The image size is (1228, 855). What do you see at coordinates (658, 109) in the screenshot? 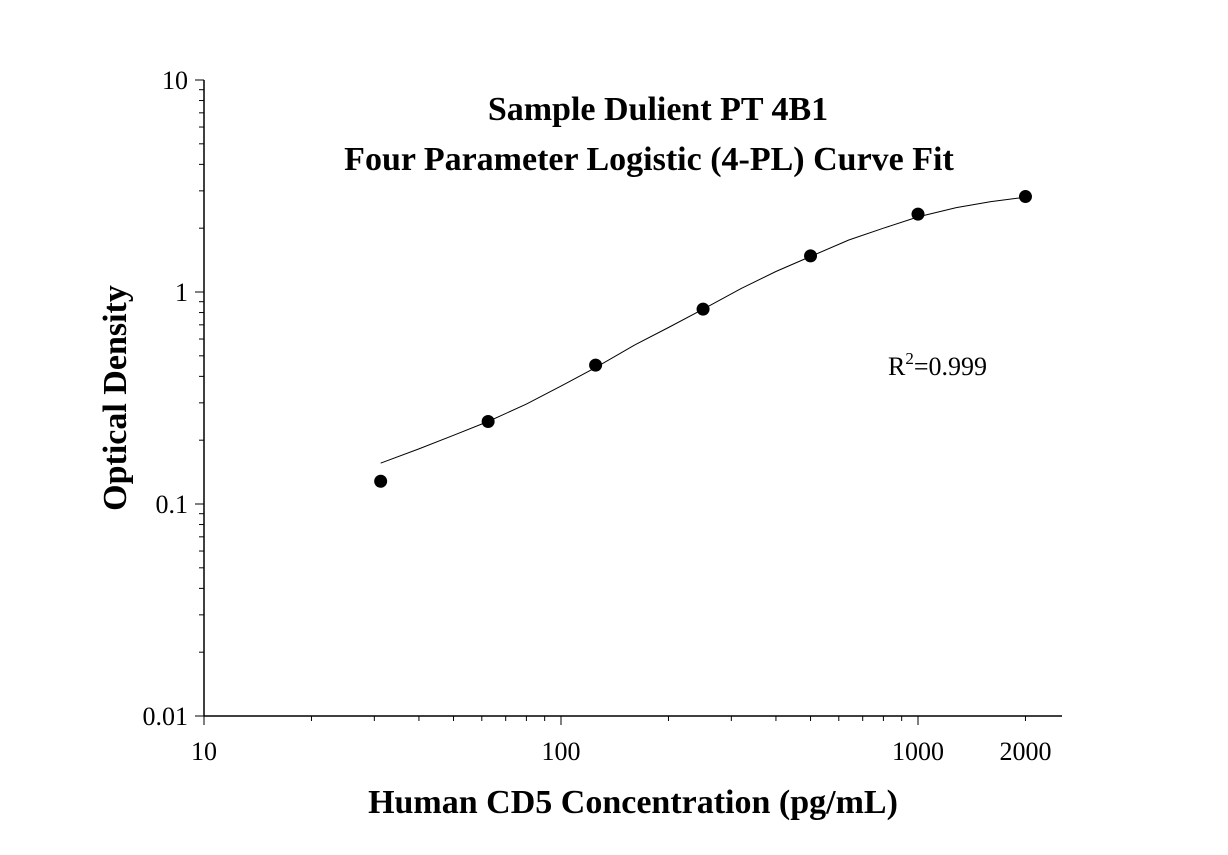
I see `chart-title-line-1: Sample Dulient PT 4B1` at bounding box center [658, 109].